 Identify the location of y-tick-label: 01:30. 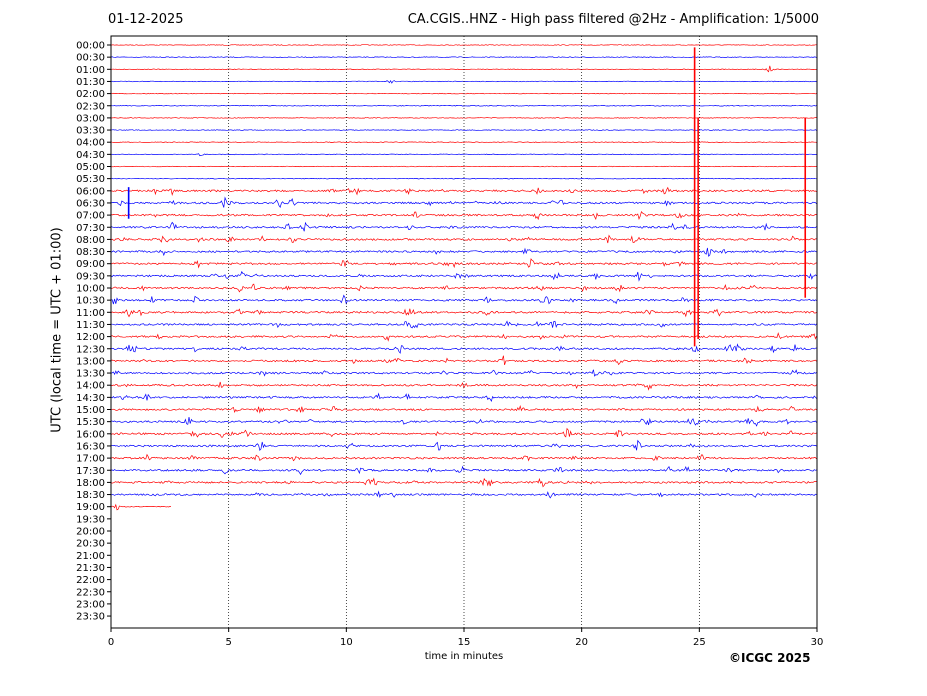
(90, 82).